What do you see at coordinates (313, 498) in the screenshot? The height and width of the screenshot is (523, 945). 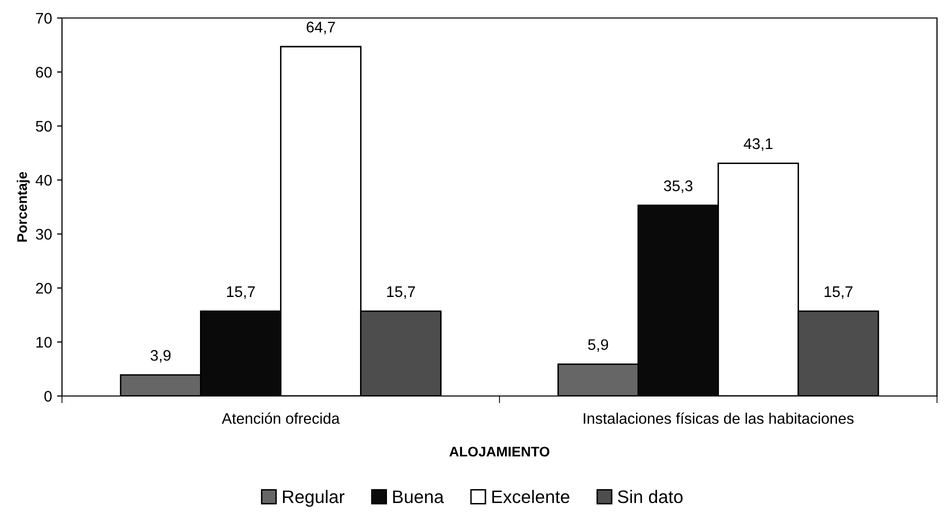 I see `legend-label: Regular` at bounding box center [313, 498].